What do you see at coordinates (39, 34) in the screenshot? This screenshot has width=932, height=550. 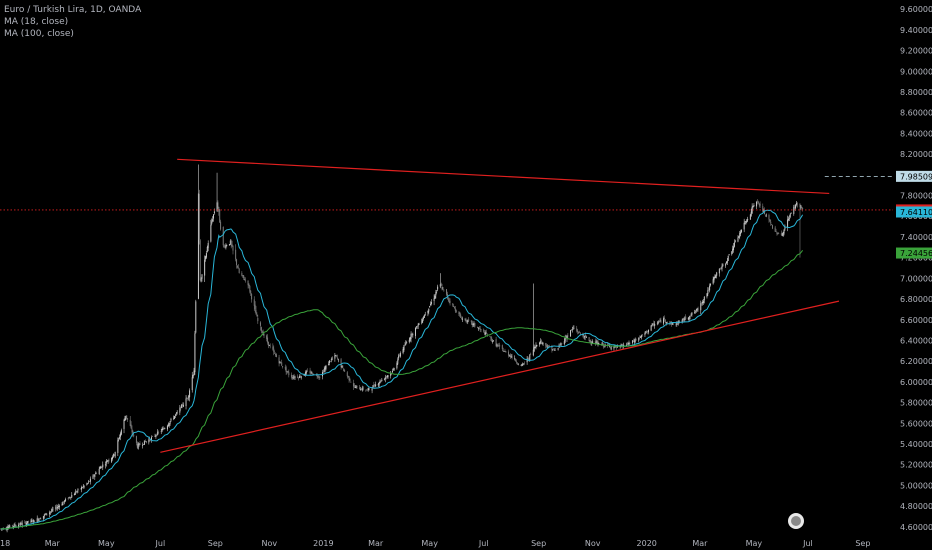 I see `legend-ma-slow: MA (100, close)` at bounding box center [39, 34].